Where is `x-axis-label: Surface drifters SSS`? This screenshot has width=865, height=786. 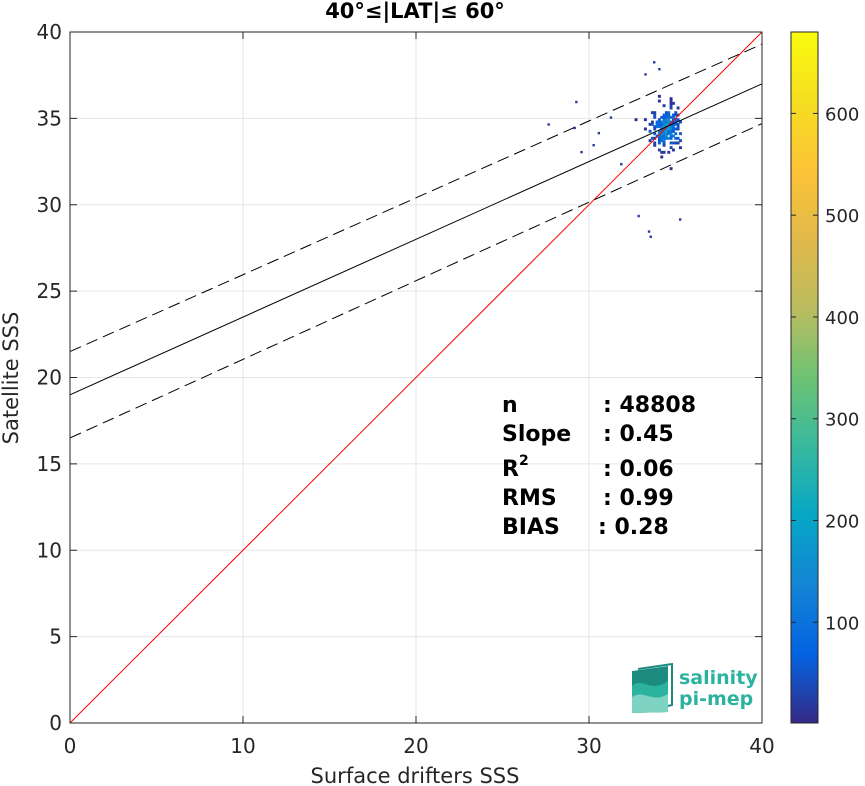 x-axis-label: Surface drifters SSS is located at coordinates (415, 775).